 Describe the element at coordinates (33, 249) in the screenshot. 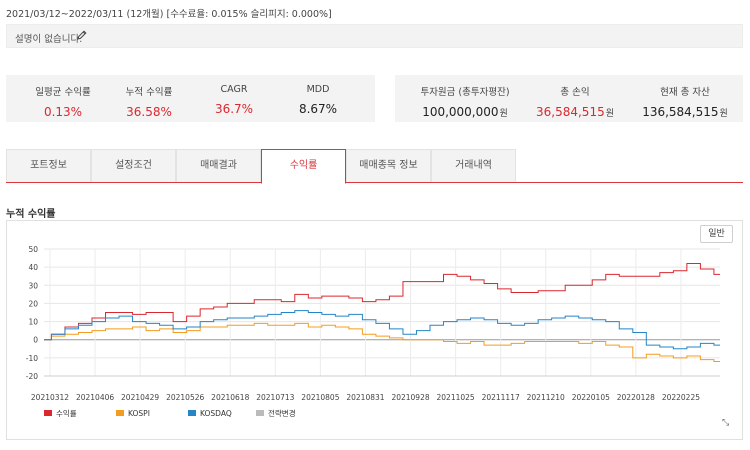

I see `y-tick-label: 50` at that location.